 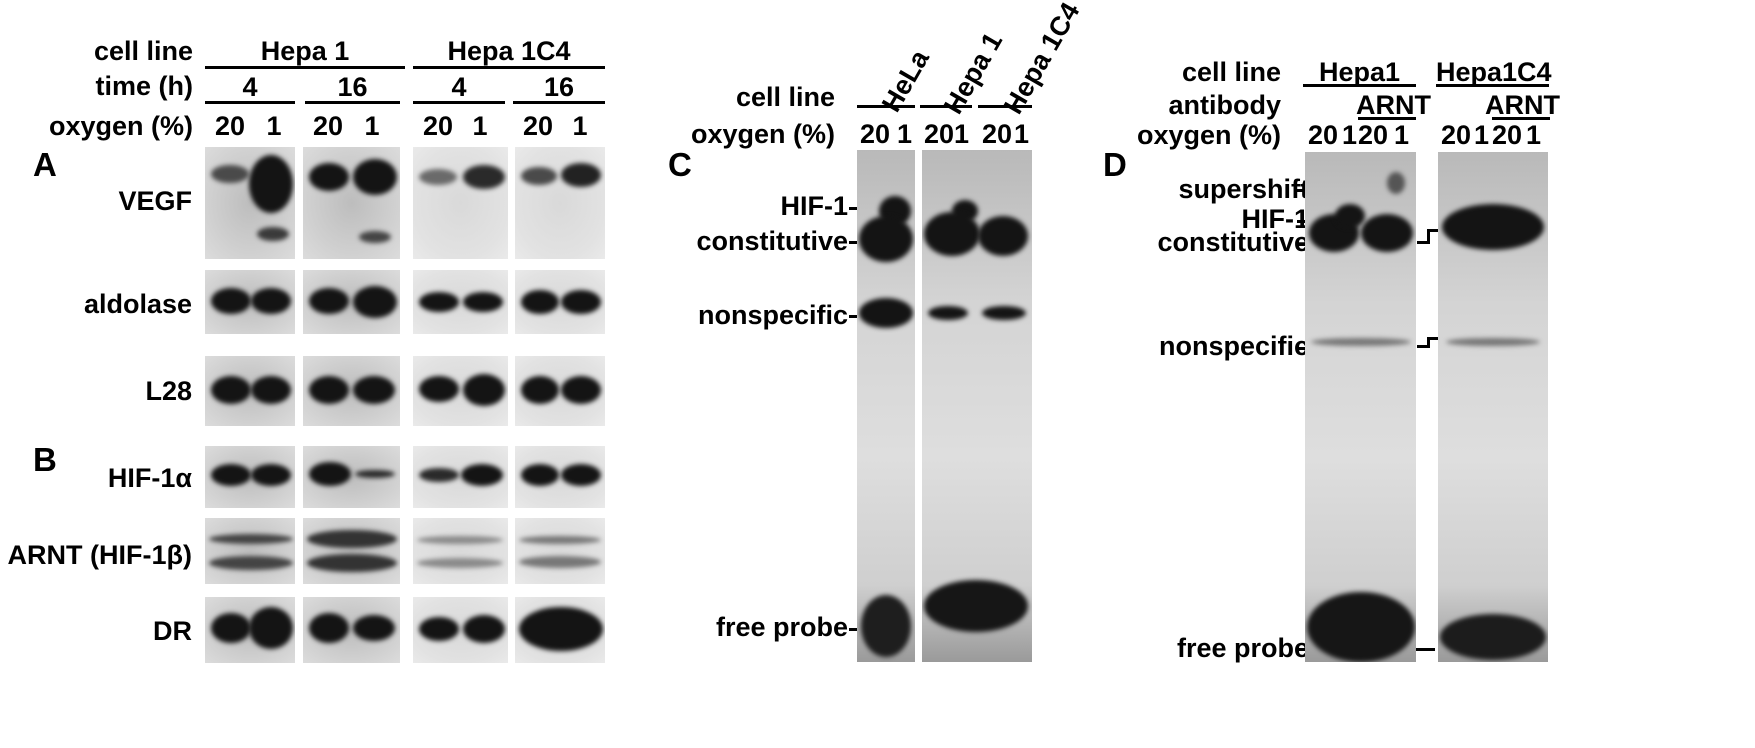 I want to click on row-label-hif1a: HIF-1α, so click(x=149, y=478).